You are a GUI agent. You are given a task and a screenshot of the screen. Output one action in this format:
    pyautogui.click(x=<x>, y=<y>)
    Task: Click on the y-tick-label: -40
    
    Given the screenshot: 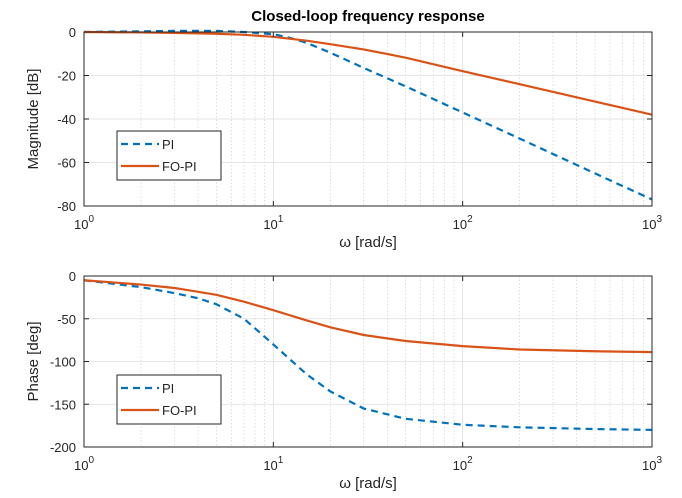 What is the action you would take?
    pyautogui.click(x=66, y=119)
    